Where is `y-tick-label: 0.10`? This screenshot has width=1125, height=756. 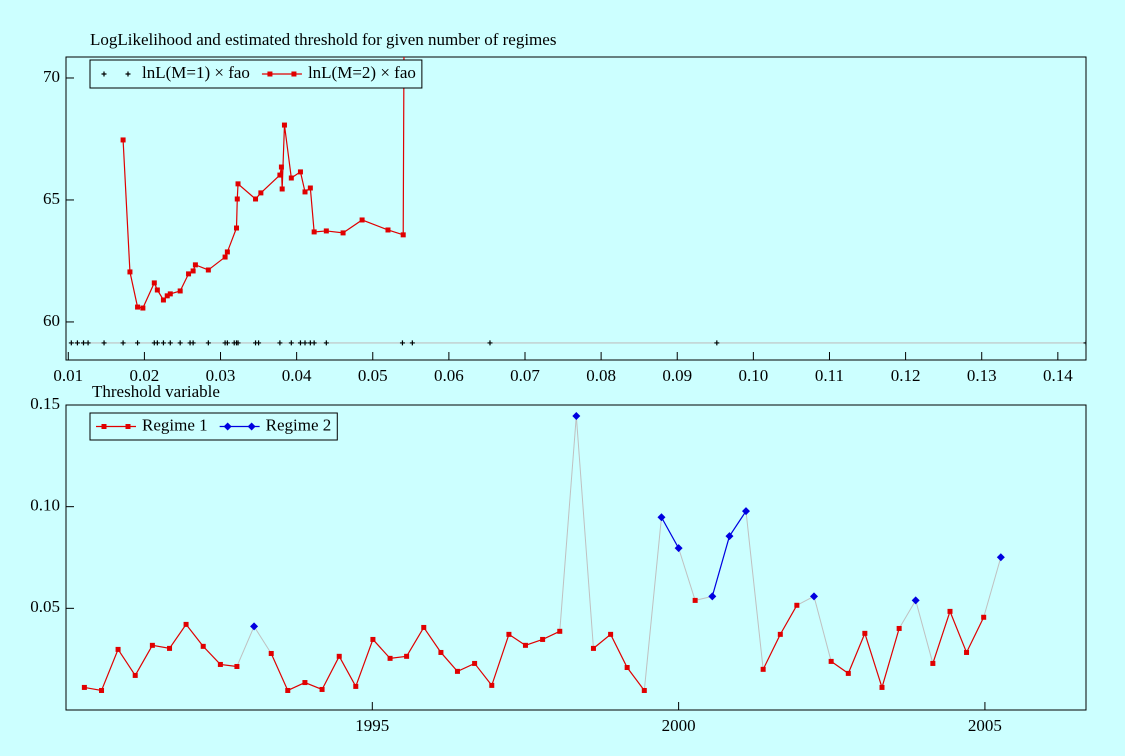
y-tick-label: 0.10 is located at coordinates (45, 505).